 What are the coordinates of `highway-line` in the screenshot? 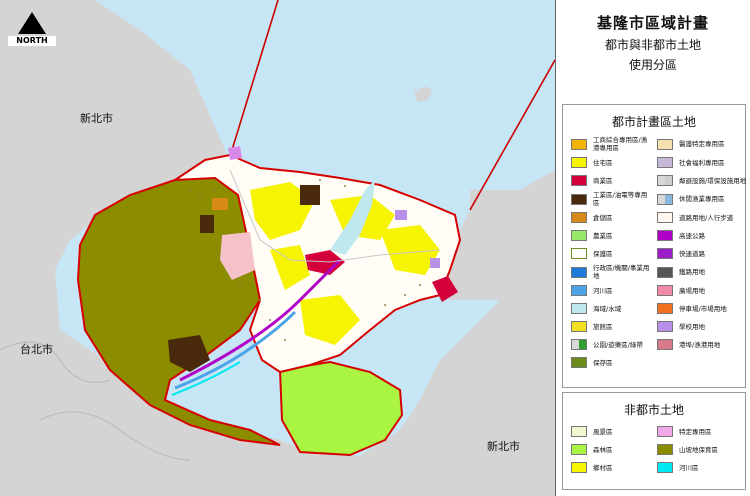 It's located at (260, 320).